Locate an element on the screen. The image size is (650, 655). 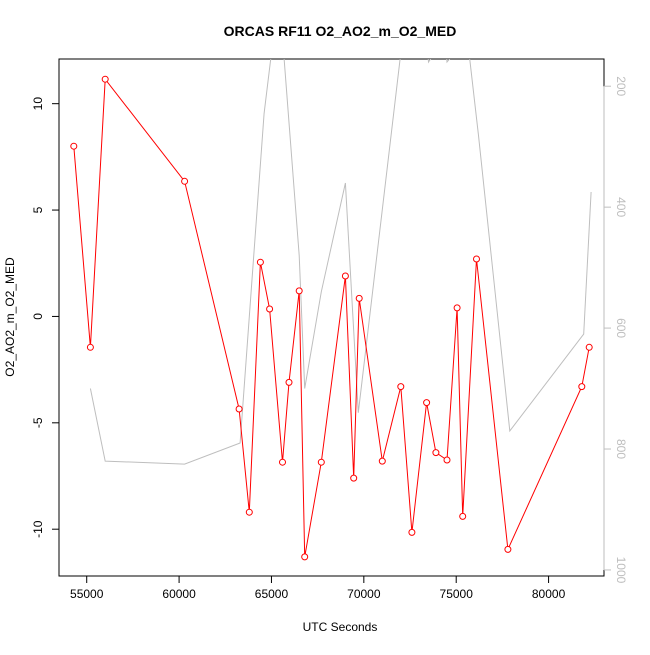
x-tick-label: 75000 is located at coordinates (457, 594).